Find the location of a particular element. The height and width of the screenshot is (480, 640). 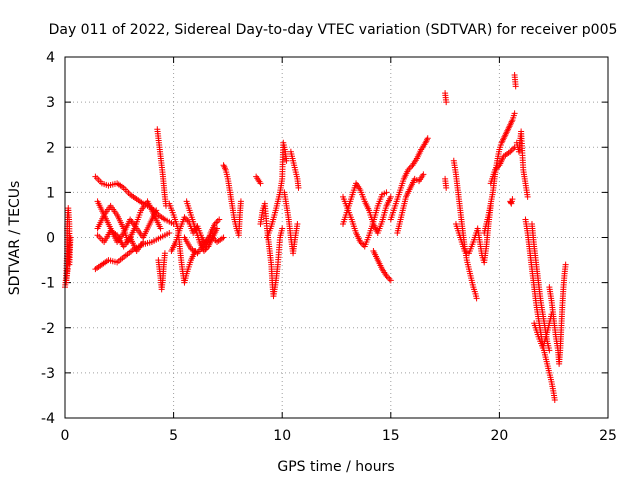

y-tick-label: 1 is located at coordinates (50, 193).